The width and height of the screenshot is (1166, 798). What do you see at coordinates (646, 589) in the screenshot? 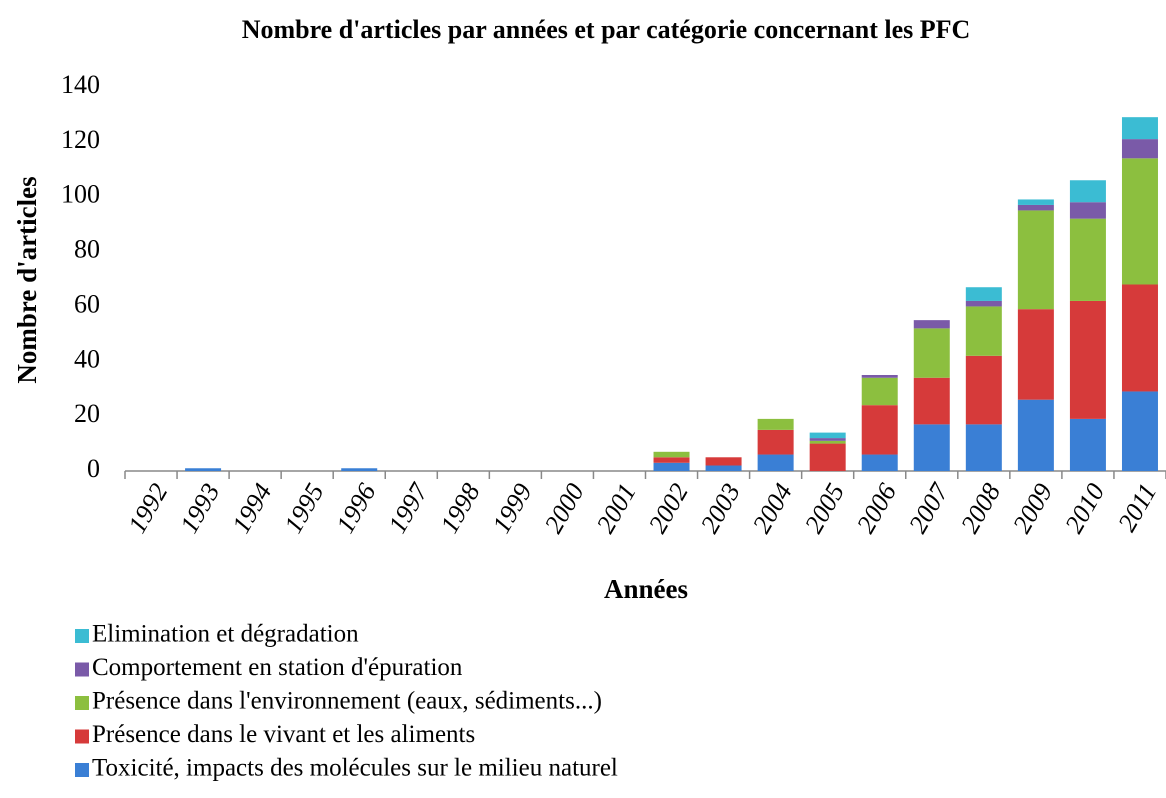
I see `x-axis-title: Années` at bounding box center [646, 589].